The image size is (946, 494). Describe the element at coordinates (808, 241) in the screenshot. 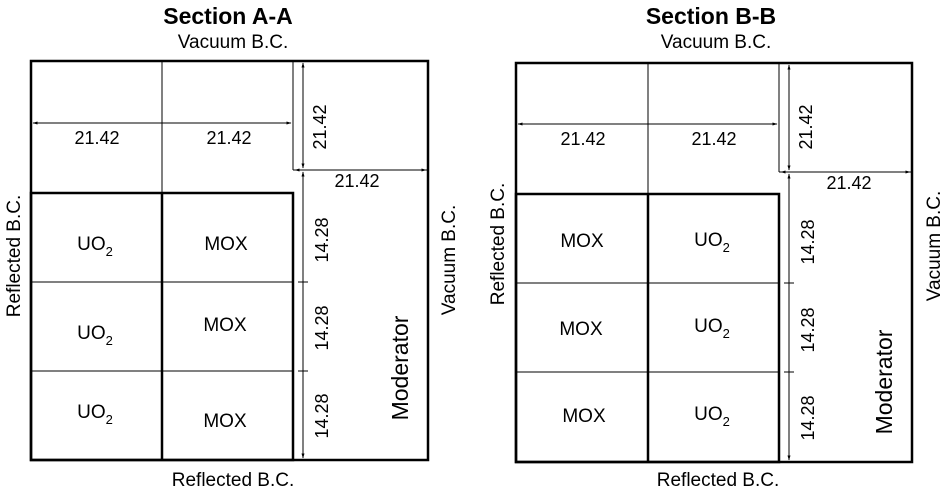

I see `section-b-dim-row-height-1: 14.28` at that location.